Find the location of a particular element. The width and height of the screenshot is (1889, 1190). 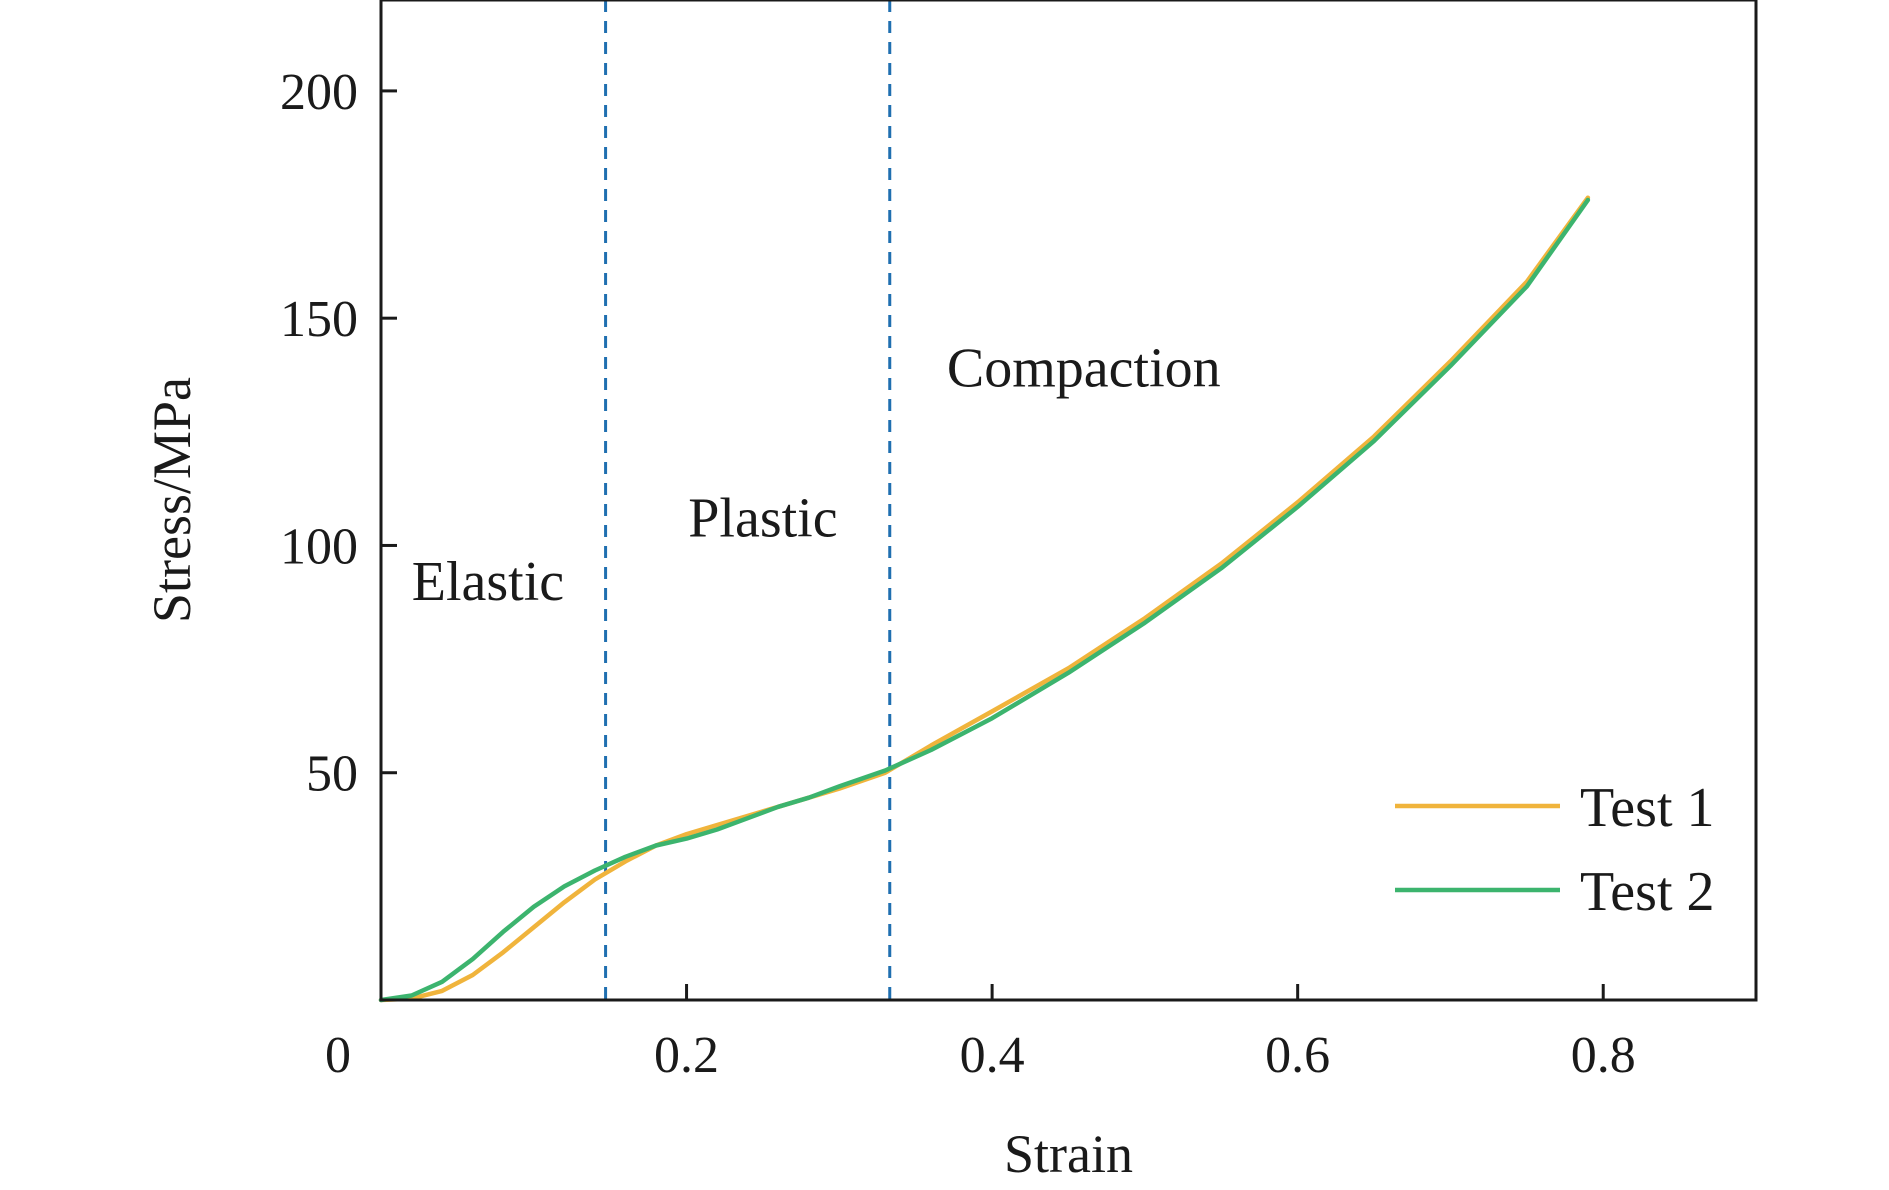

legend-label-test-1: Test 1 is located at coordinates (1647, 808).